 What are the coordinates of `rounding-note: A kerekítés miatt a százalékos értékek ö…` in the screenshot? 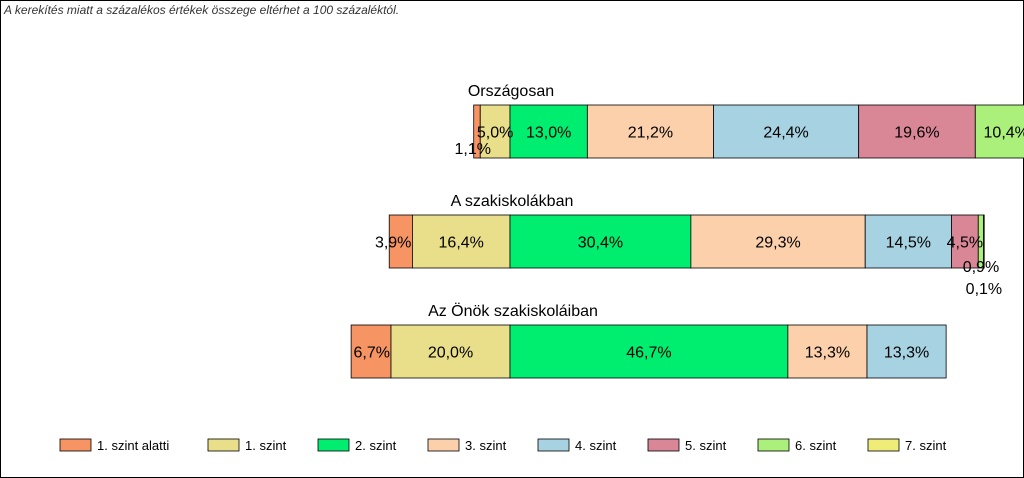 It's located at (202, 10).